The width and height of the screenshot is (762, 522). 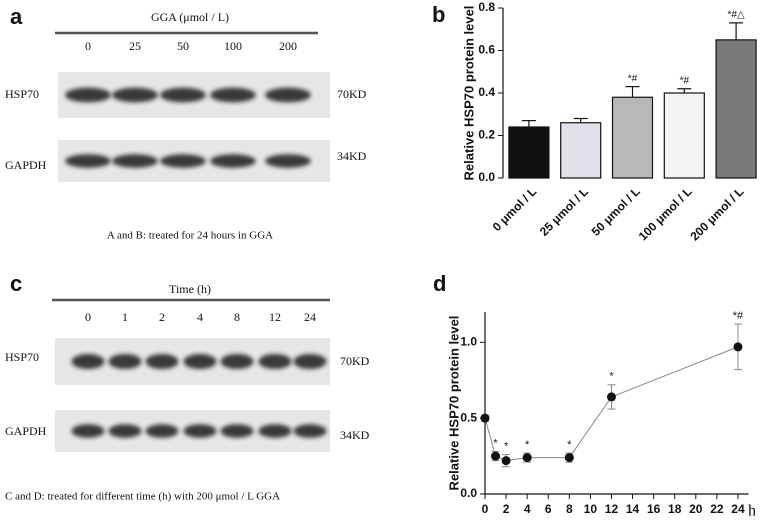 What do you see at coordinates (183, 46) in the screenshot?
I see `lane-label: 50` at bounding box center [183, 46].